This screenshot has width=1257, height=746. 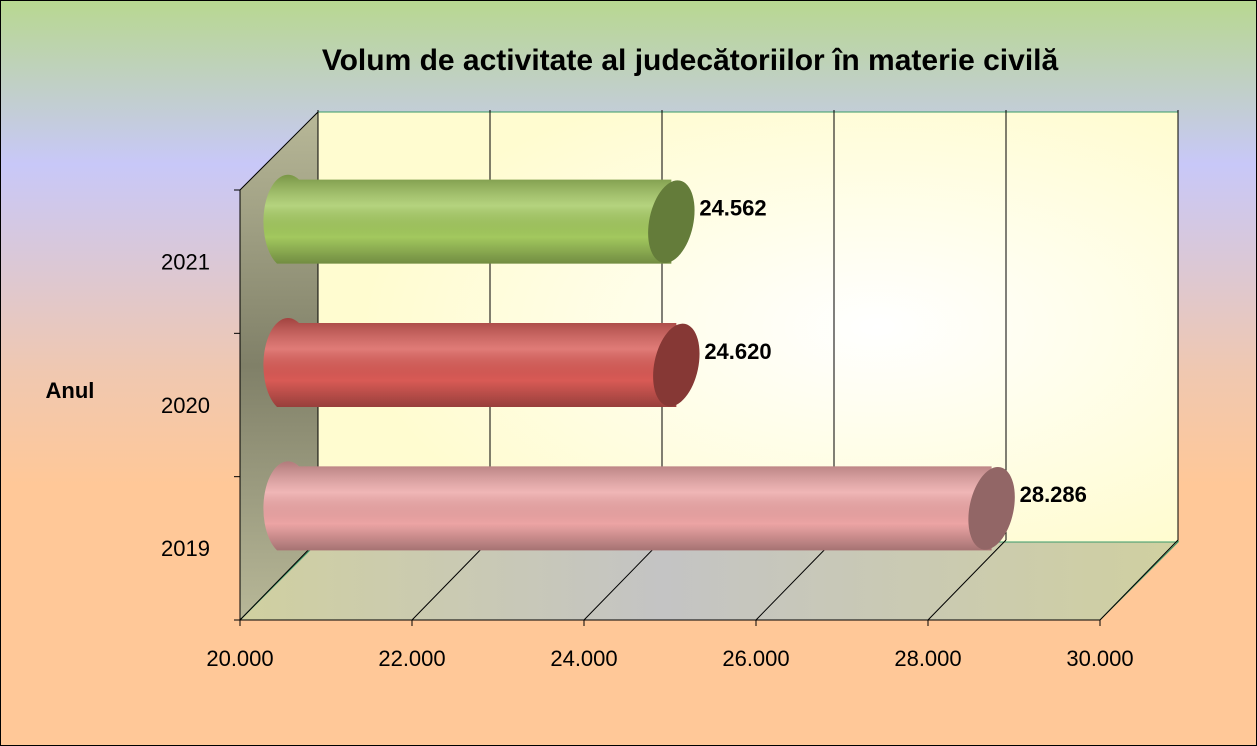 I want to click on floor, so click(x=709, y=581).